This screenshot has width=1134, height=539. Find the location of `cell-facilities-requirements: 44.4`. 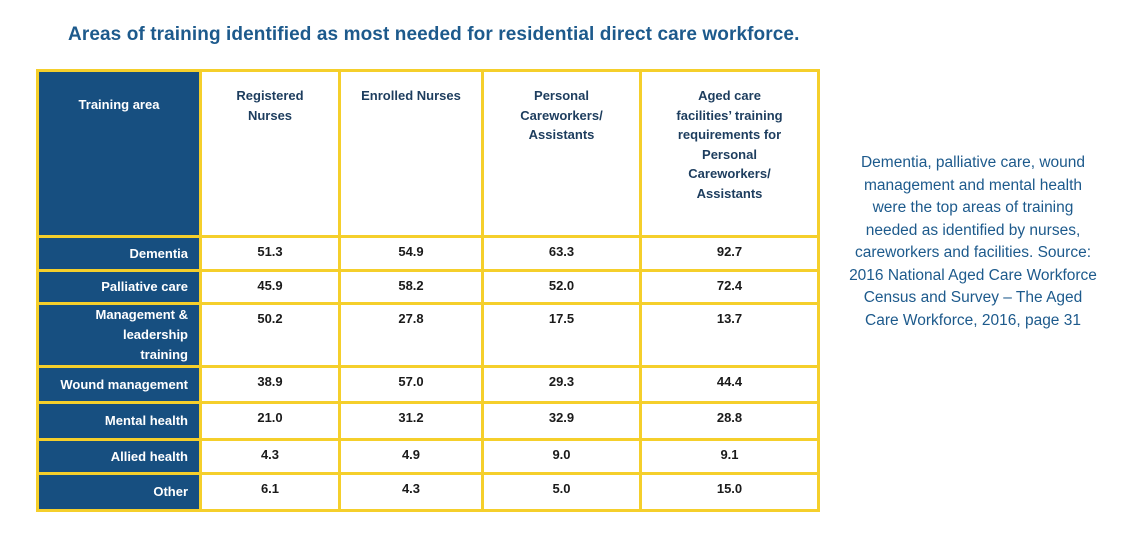

cell-facilities-requirements: 44.4 is located at coordinates (729, 384).